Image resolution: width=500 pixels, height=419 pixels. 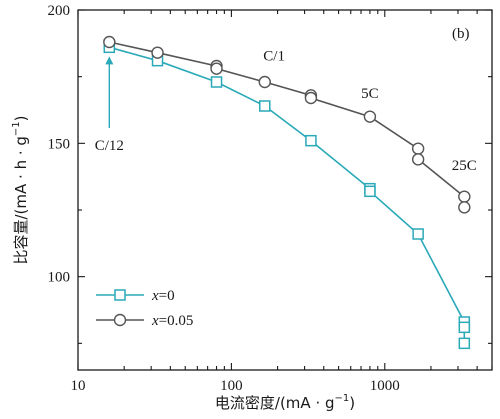 I want to click on annotation-label: 25C, so click(x=464, y=166).